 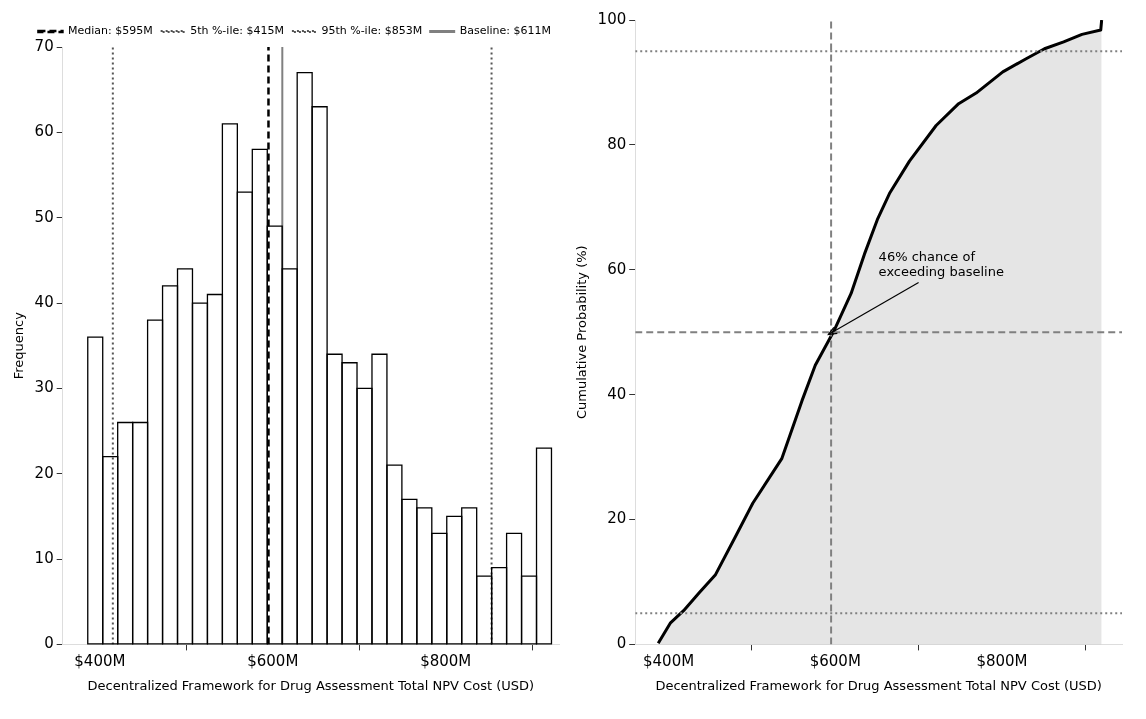 What do you see at coordinates (110, 31) in the screenshot?
I see `legend-label: Median: $595M` at bounding box center [110, 31].